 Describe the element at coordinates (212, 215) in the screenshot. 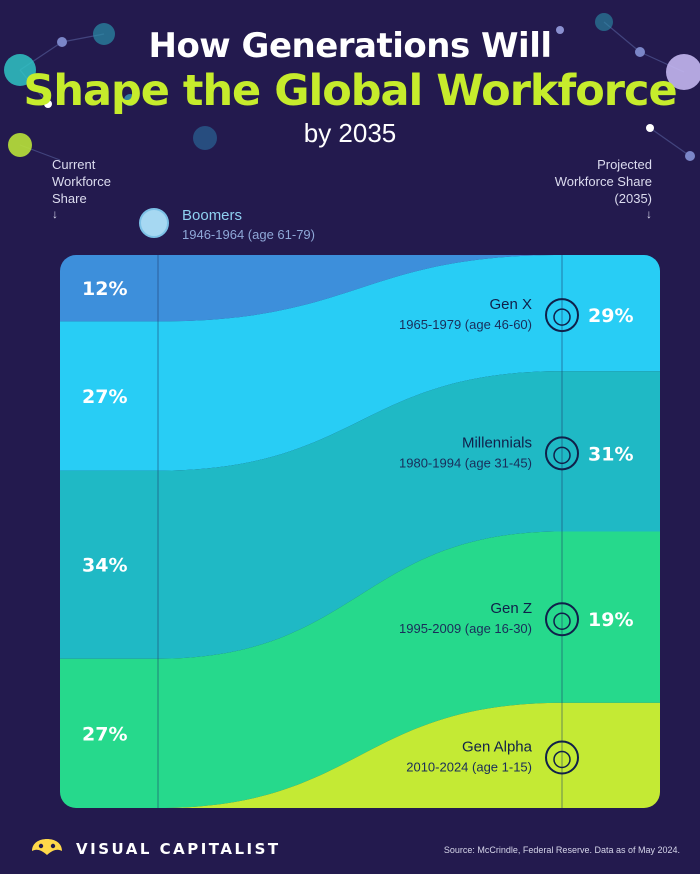

I see `boomers-name: Boomers` at that location.